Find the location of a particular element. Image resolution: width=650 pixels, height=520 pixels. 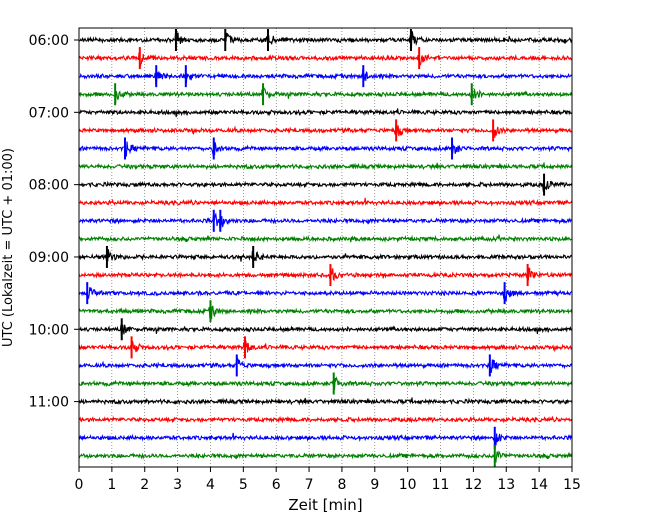

x-tick-label: 9 is located at coordinates (374, 485).